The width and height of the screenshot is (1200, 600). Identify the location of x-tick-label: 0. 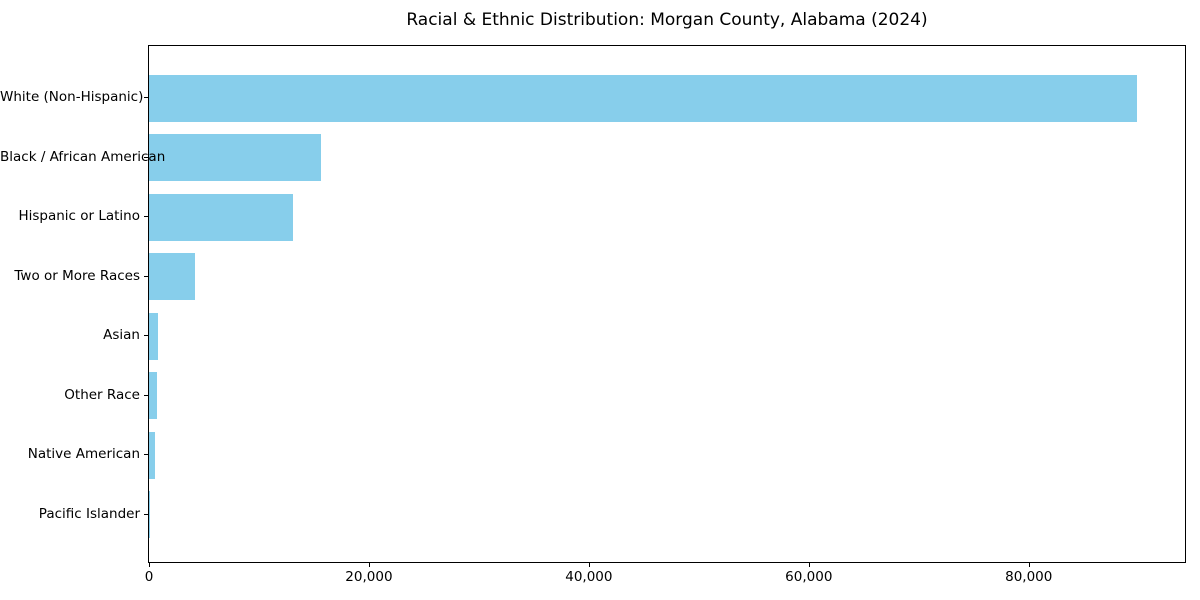
(149, 577).